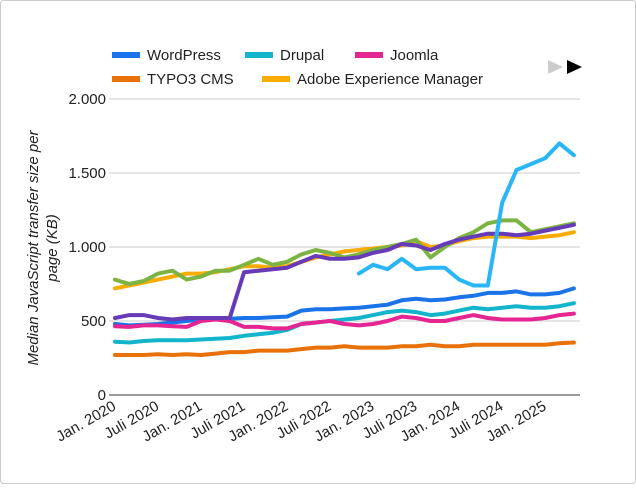 The image size is (636, 489). What do you see at coordinates (102, 395) in the screenshot?
I see `y-tick-label: 0` at bounding box center [102, 395].